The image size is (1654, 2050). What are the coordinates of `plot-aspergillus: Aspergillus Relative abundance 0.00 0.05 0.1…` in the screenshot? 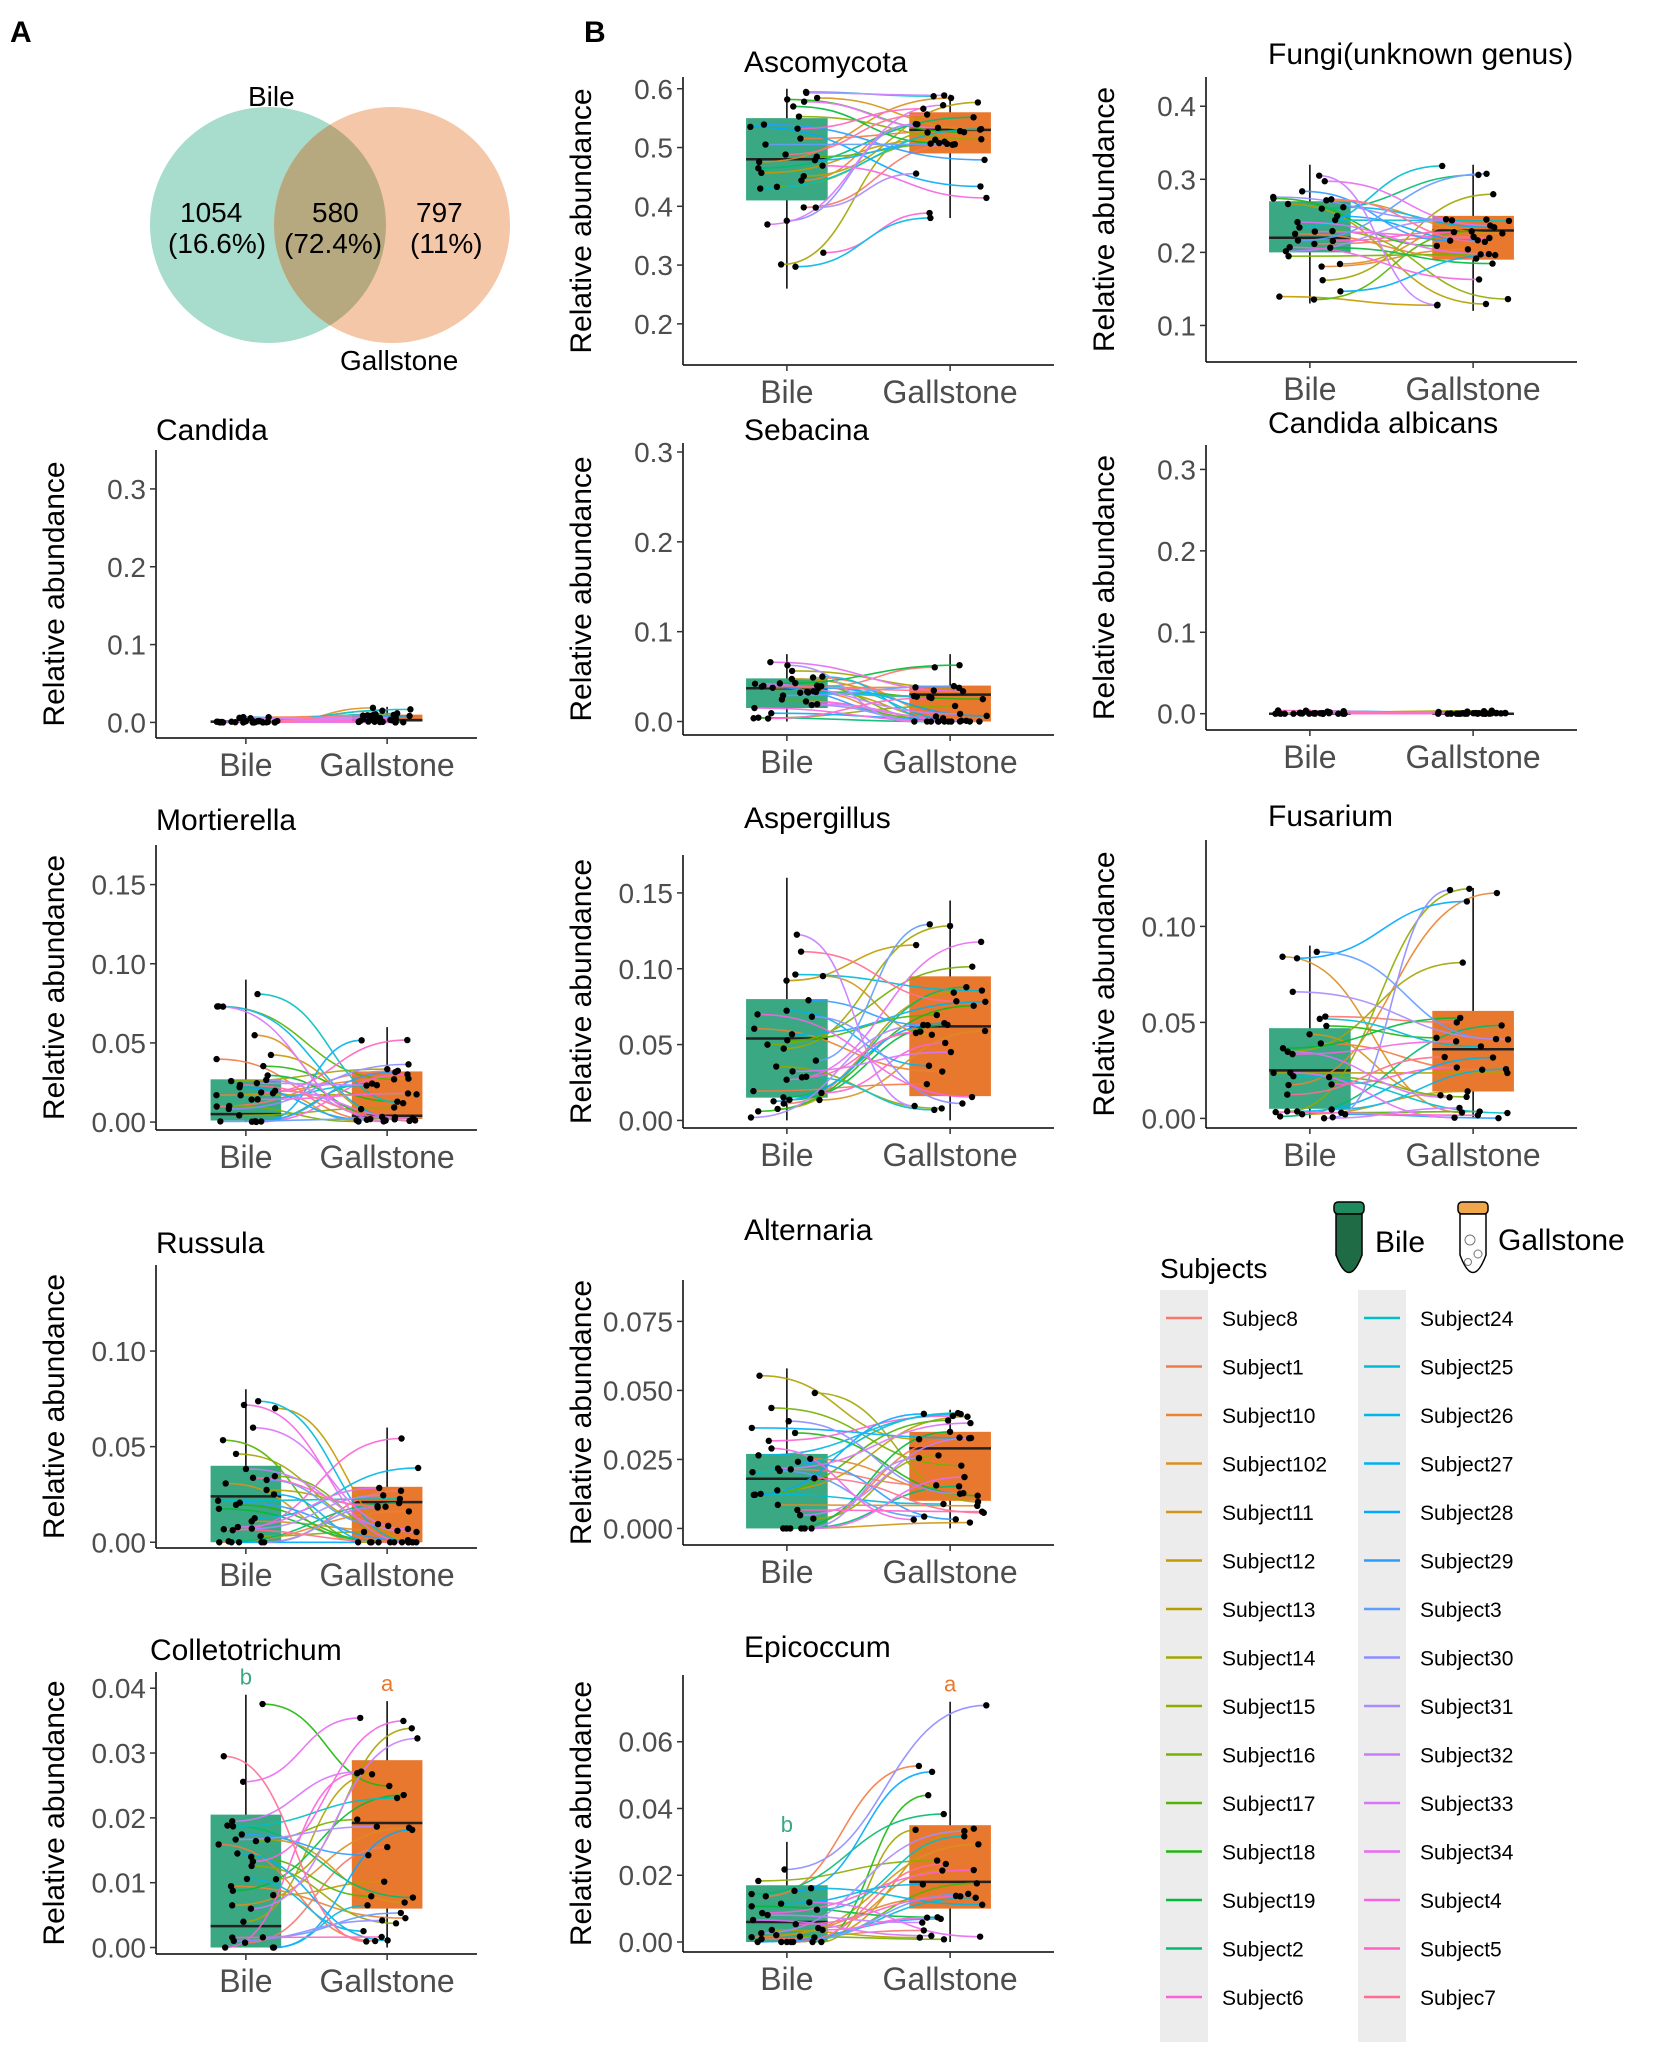 It's located at (809, 987).